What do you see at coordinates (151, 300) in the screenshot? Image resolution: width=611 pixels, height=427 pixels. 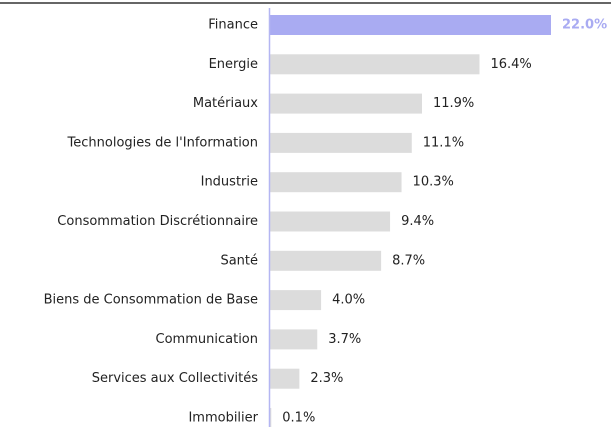 I see `category-label: Biens de Consommation de Base` at bounding box center [151, 300].